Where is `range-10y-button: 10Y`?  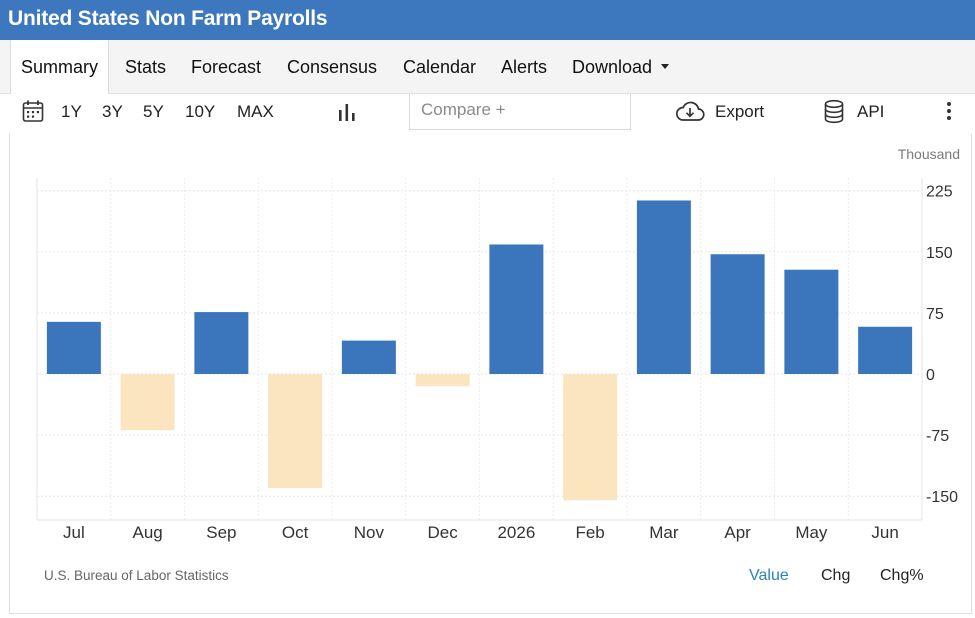
range-10y-button: 10Y is located at coordinates (200, 111).